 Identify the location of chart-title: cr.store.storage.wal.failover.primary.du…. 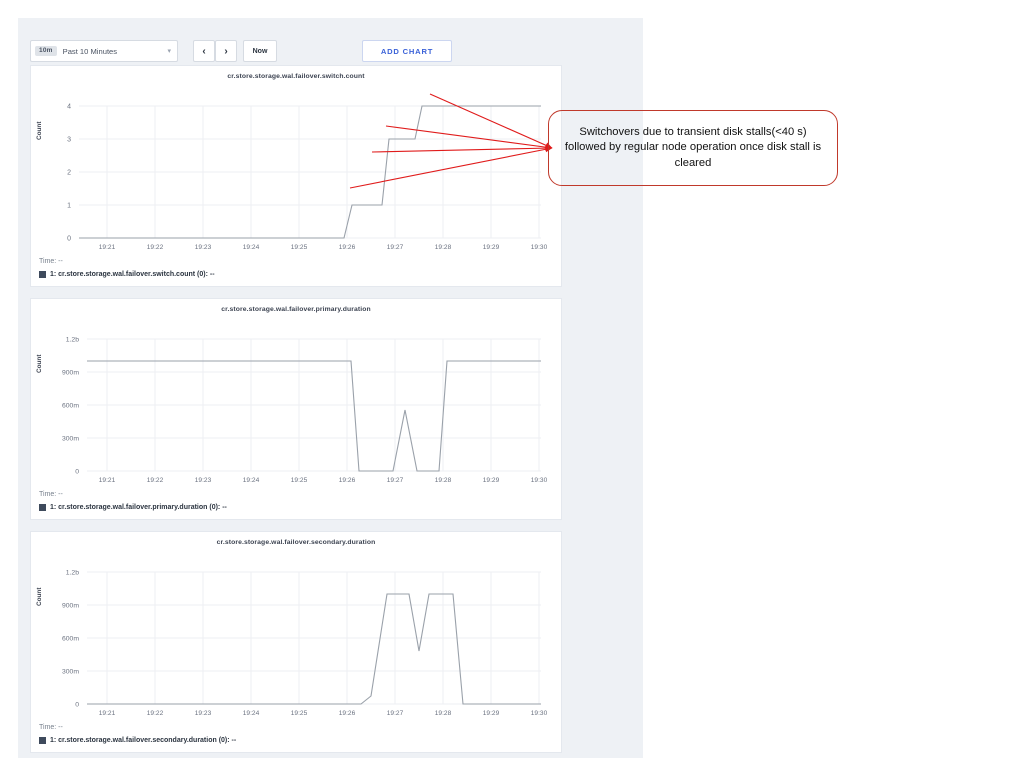
(296, 309).